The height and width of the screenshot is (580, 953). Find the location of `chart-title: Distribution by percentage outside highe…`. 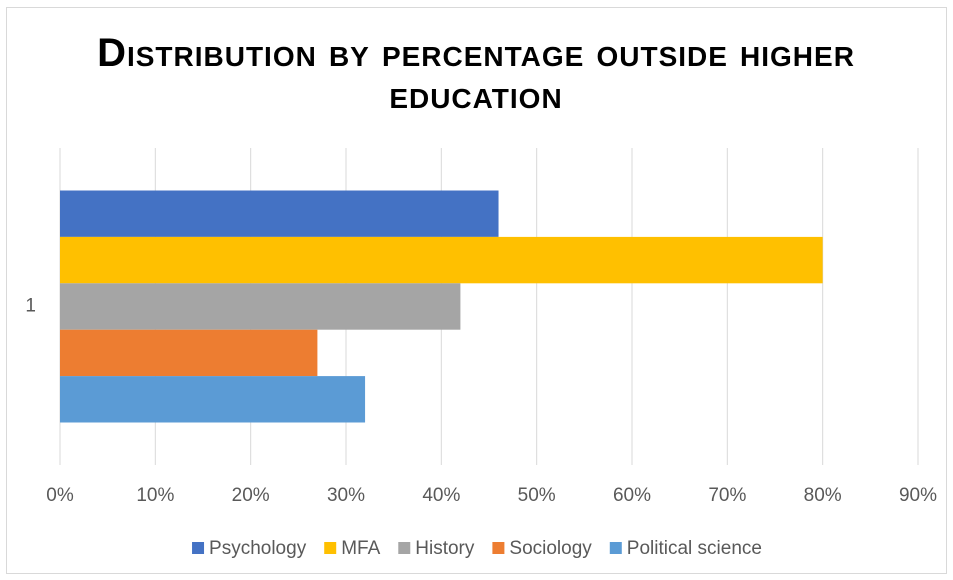

chart-title: Distribution by percentage outside highe… is located at coordinates (476, 74).